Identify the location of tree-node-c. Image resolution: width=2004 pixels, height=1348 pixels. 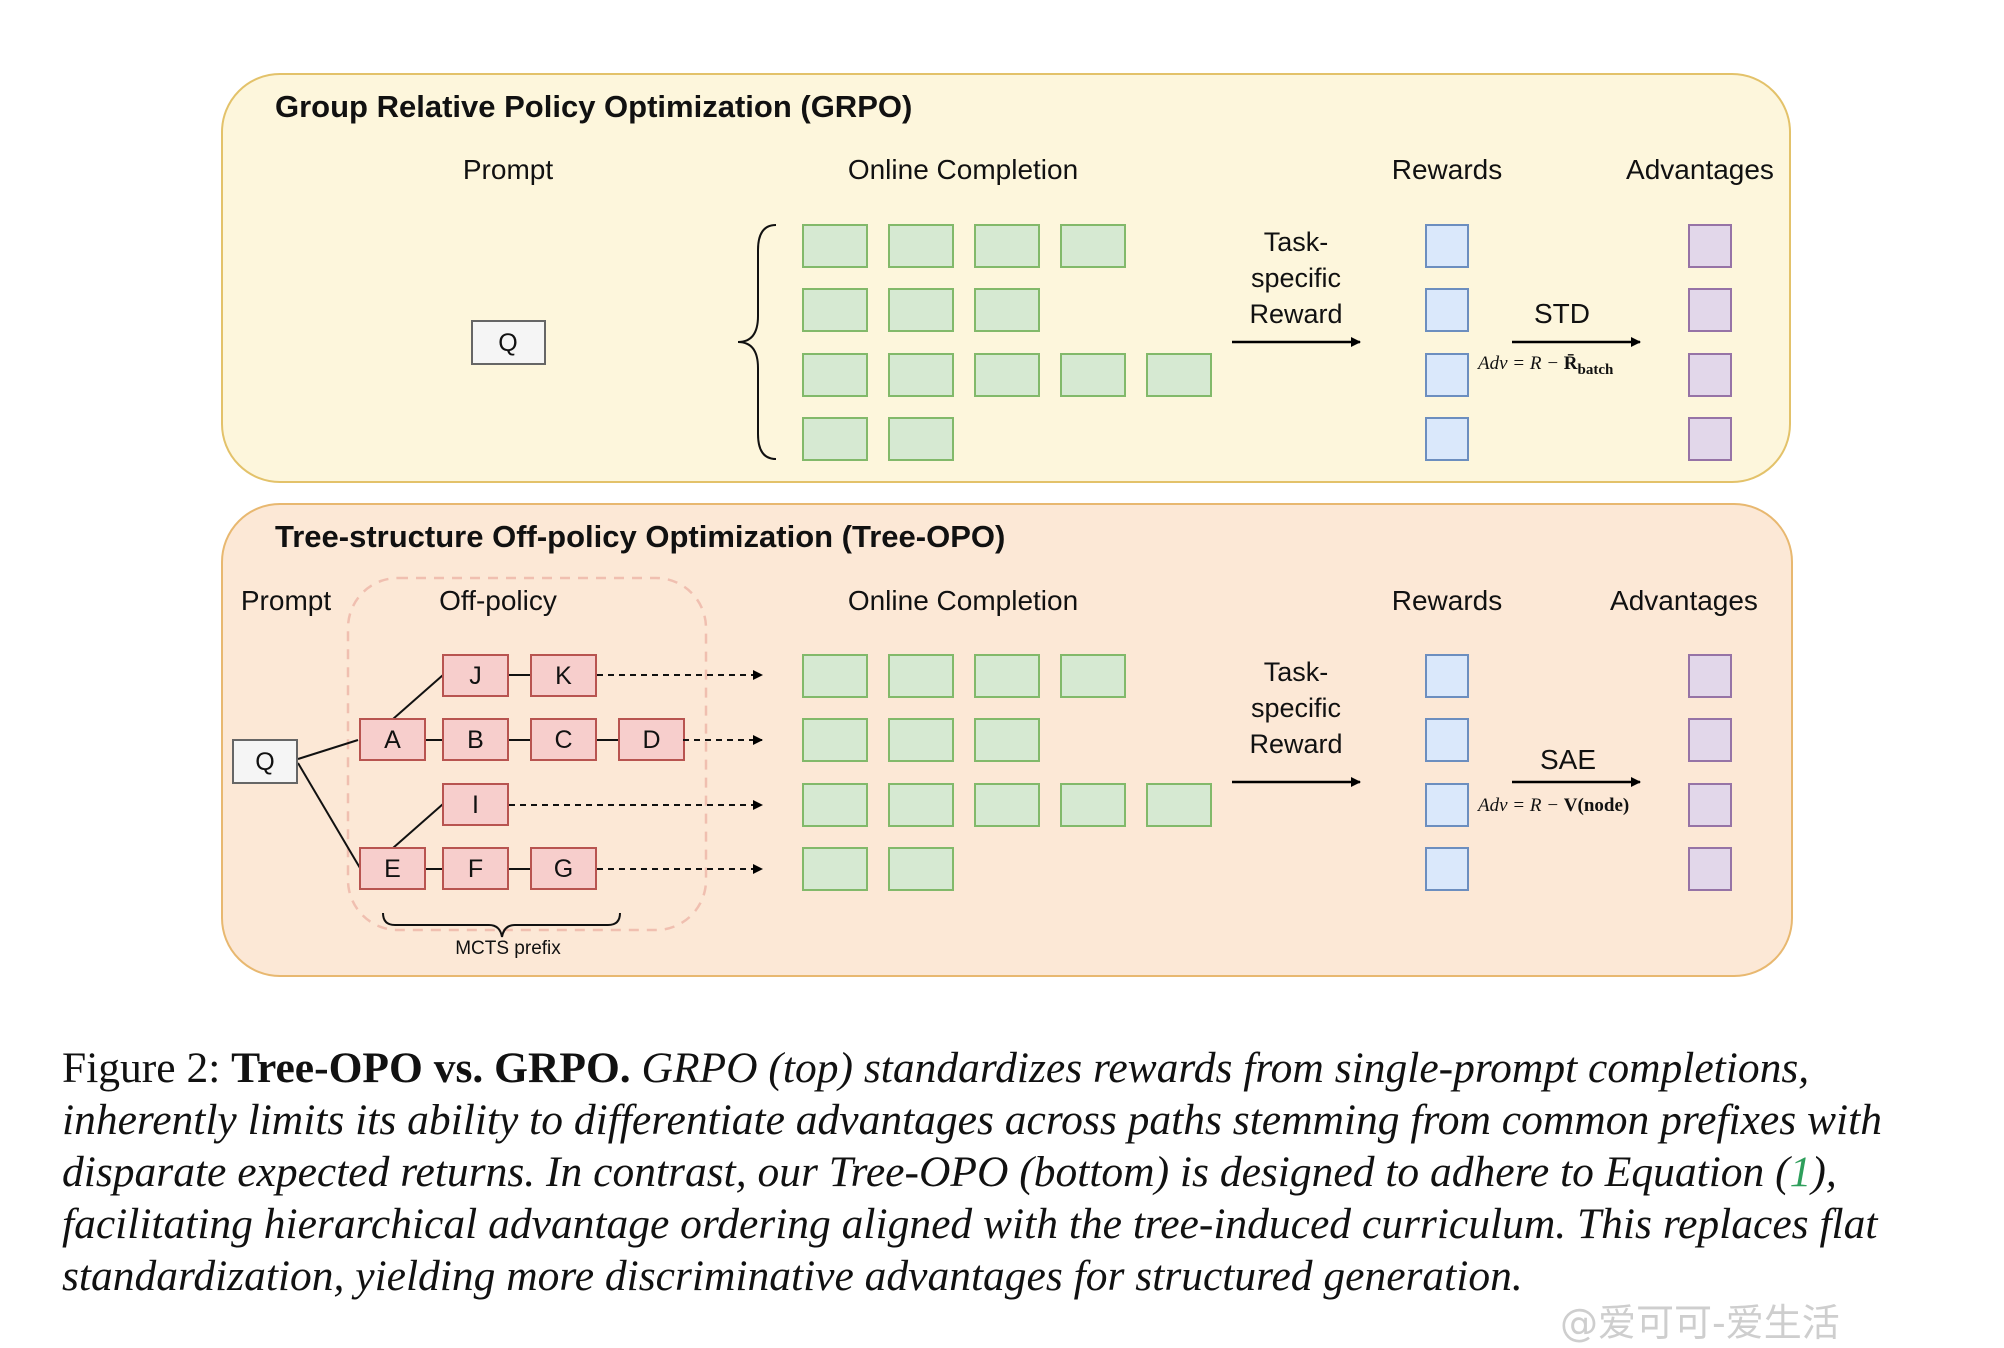
(563, 739).